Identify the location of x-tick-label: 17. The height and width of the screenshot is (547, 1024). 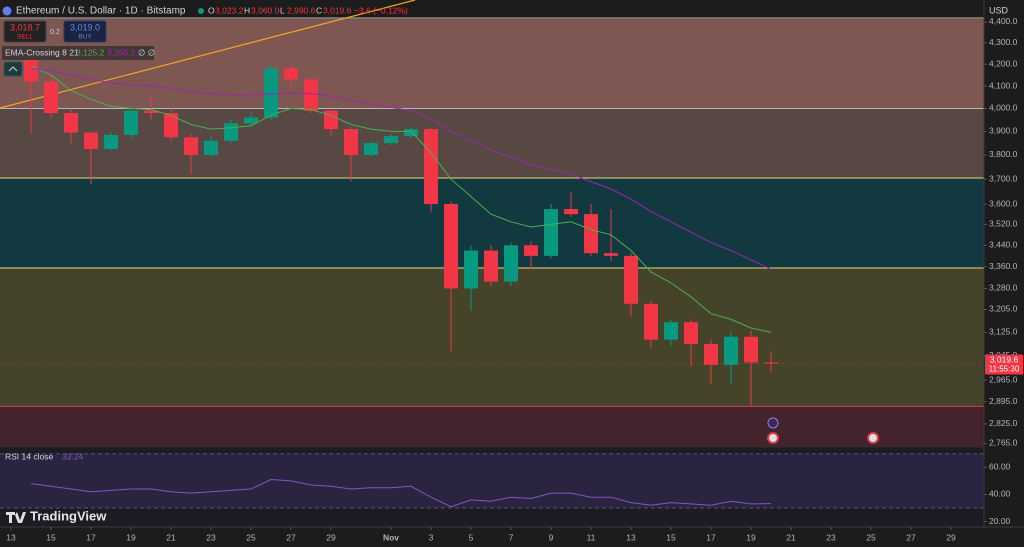
(91, 537).